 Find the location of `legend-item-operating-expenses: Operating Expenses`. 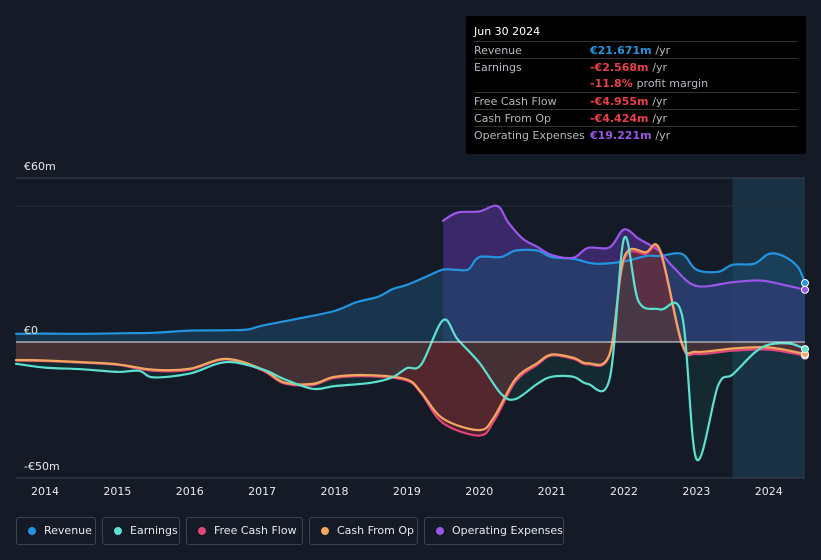

legend-item-operating-expenses: Operating Expenses is located at coordinates (494, 531).